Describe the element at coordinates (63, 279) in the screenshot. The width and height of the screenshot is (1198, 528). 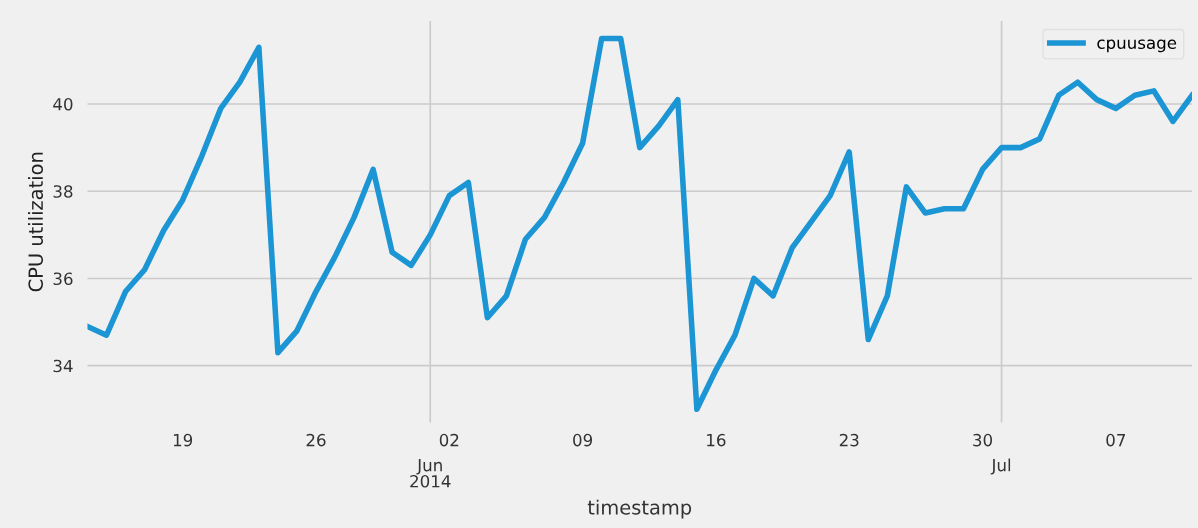
I see `y-tick-label: 36` at that location.